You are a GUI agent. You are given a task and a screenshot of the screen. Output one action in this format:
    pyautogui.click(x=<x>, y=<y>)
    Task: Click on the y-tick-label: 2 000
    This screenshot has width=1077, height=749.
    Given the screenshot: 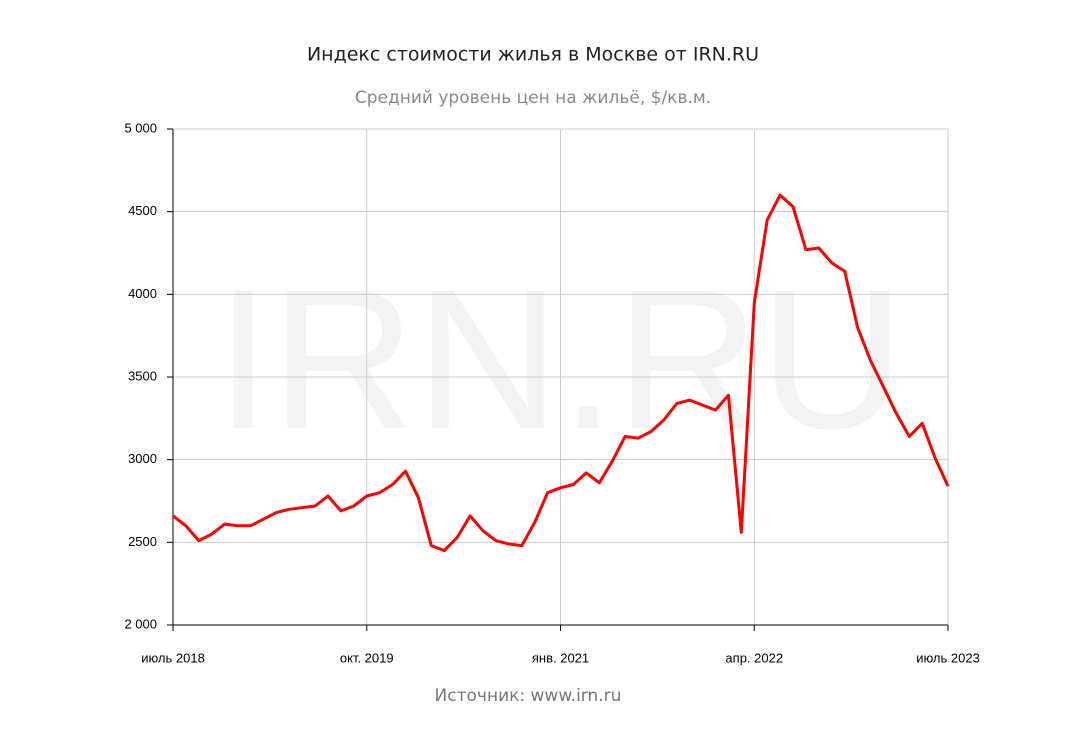 What is the action you would take?
    pyautogui.click(x=140, y=623)
    